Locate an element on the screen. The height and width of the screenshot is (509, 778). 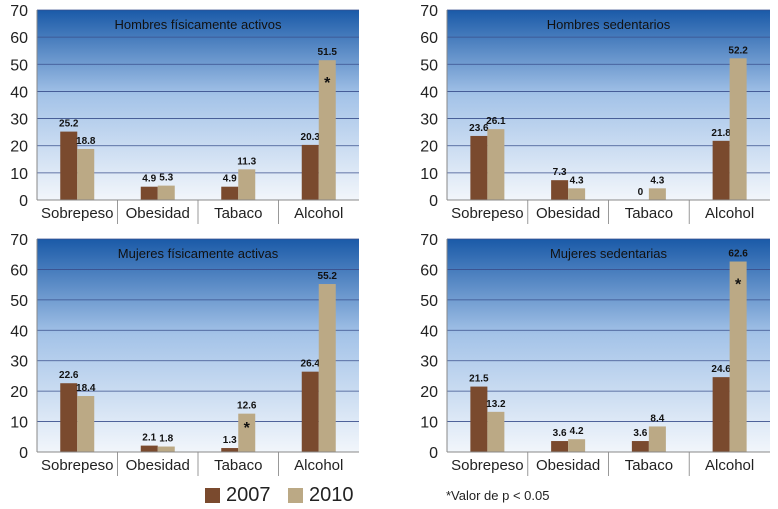
data-label: 3.6 is located at coordinates (640, 433).